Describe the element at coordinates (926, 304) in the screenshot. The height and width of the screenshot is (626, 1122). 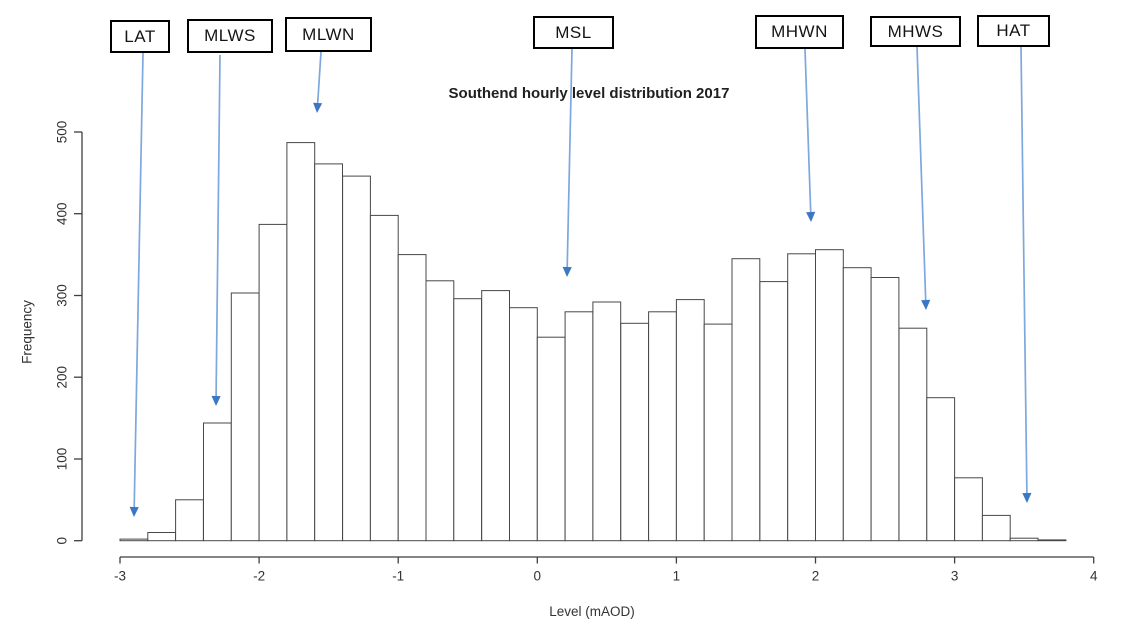
I see `callout-arrow-head-mhws` at that location.